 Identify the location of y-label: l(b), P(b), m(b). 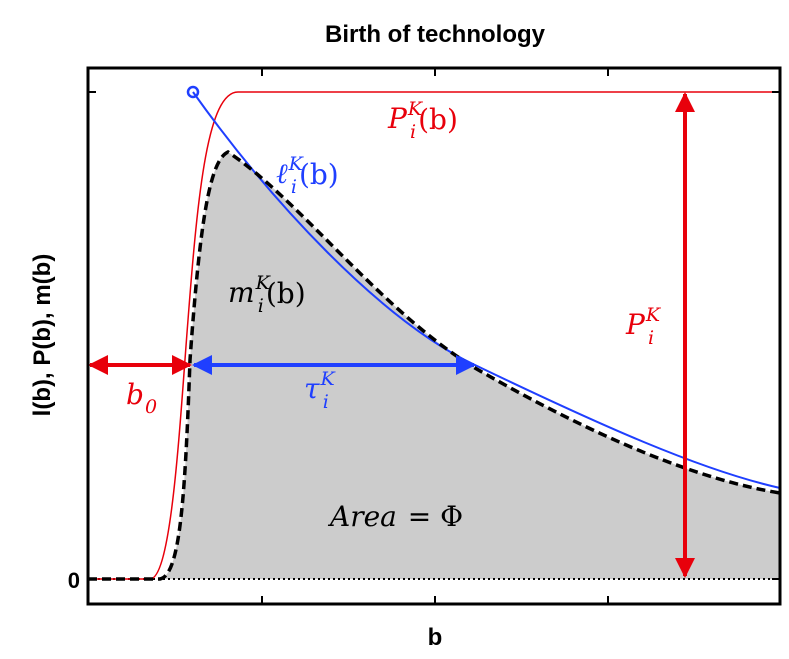
(42, 335).